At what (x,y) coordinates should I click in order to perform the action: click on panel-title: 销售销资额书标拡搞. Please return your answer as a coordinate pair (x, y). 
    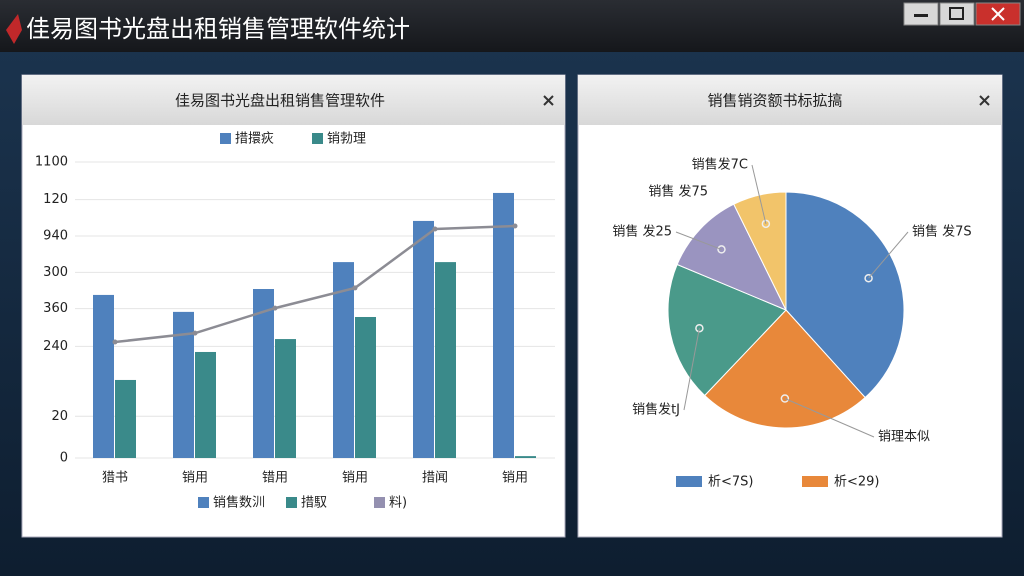
    Looking at the image, I should click on (774, 101).